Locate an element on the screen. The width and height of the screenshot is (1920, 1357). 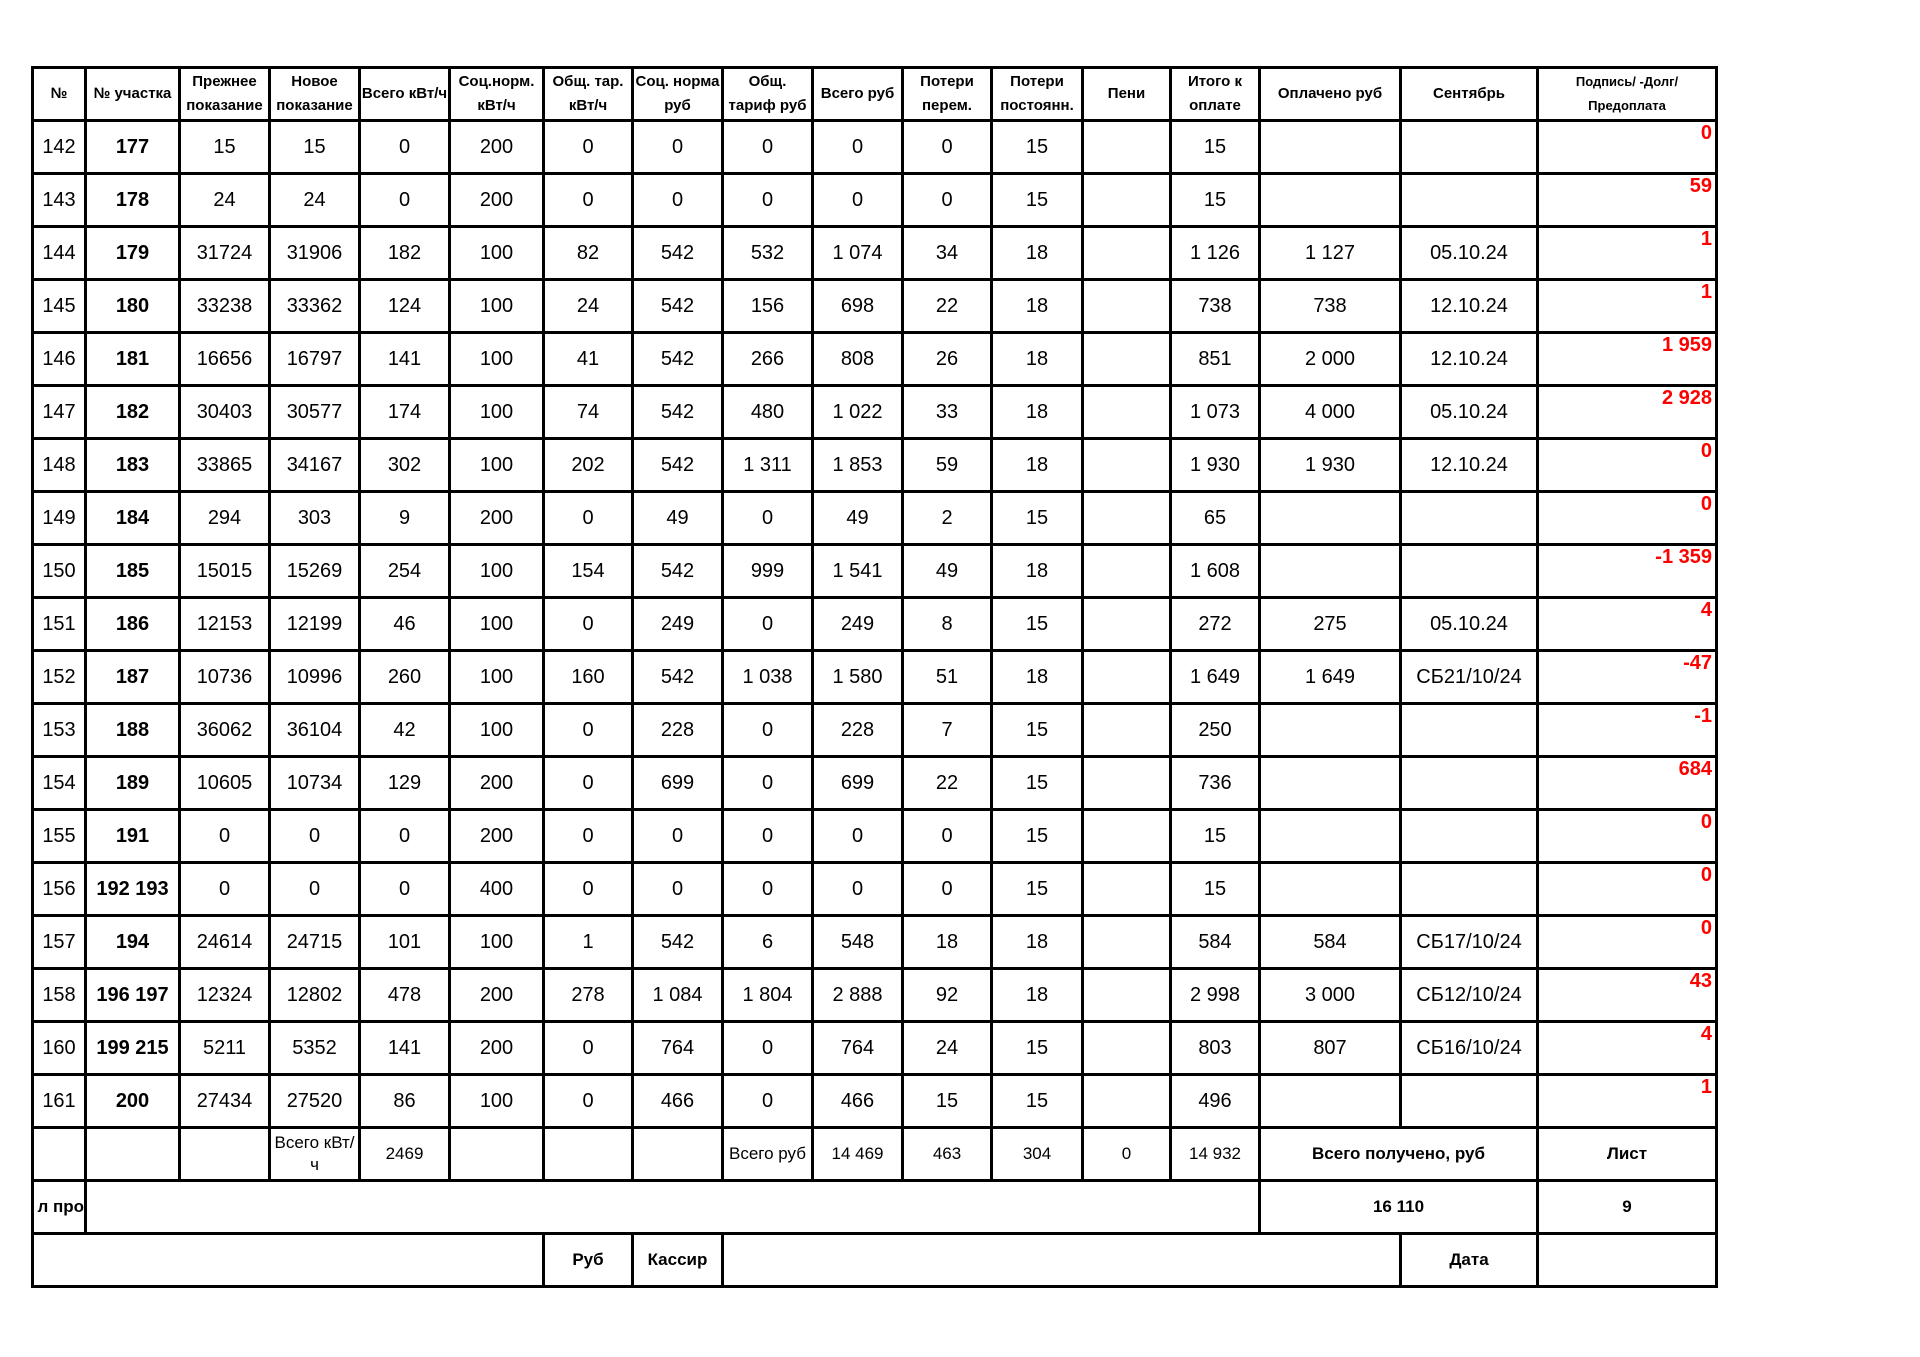
table-cell: 202 is located at coordinates (588, 465).